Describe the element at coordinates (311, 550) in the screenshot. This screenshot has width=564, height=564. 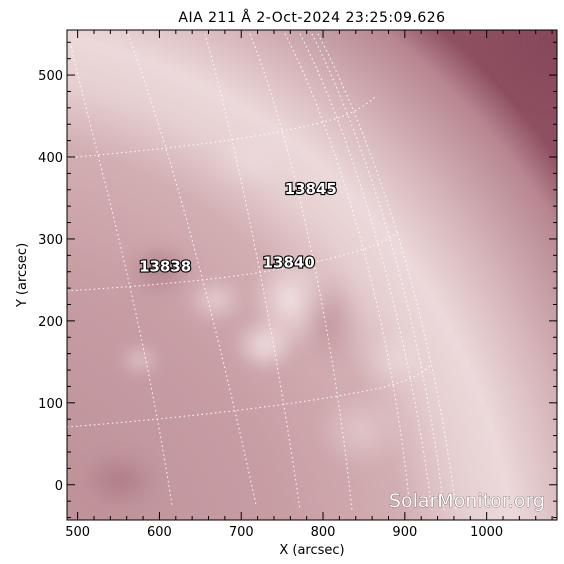
I see `x-axis-title: X (arcsec)` at that location.